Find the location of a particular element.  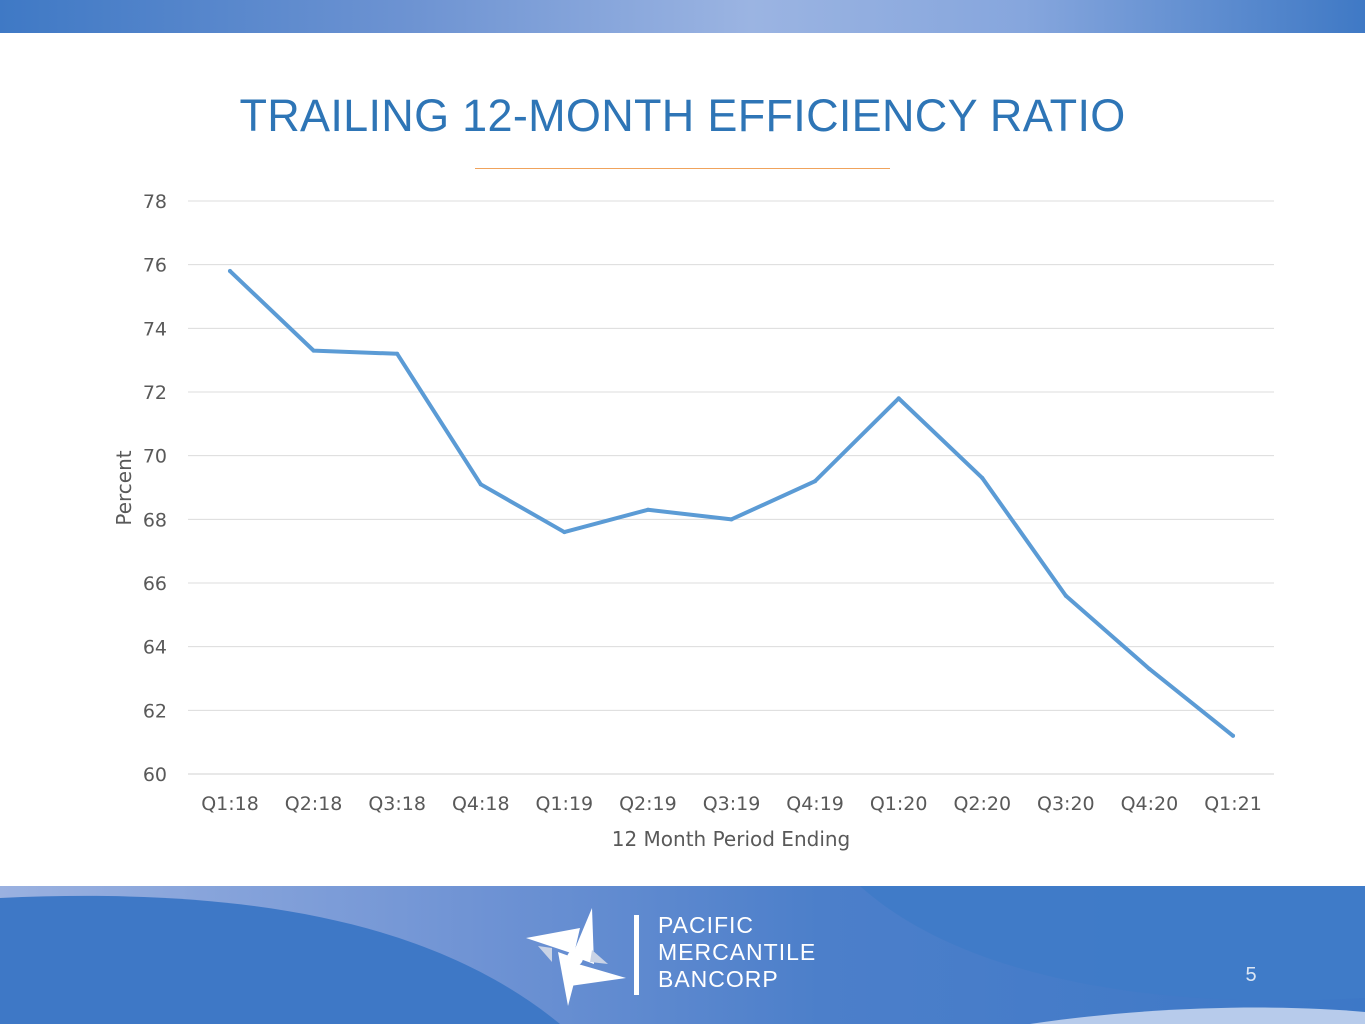

x-tick-label: Q1:19 is located at coordinates (565, 804).